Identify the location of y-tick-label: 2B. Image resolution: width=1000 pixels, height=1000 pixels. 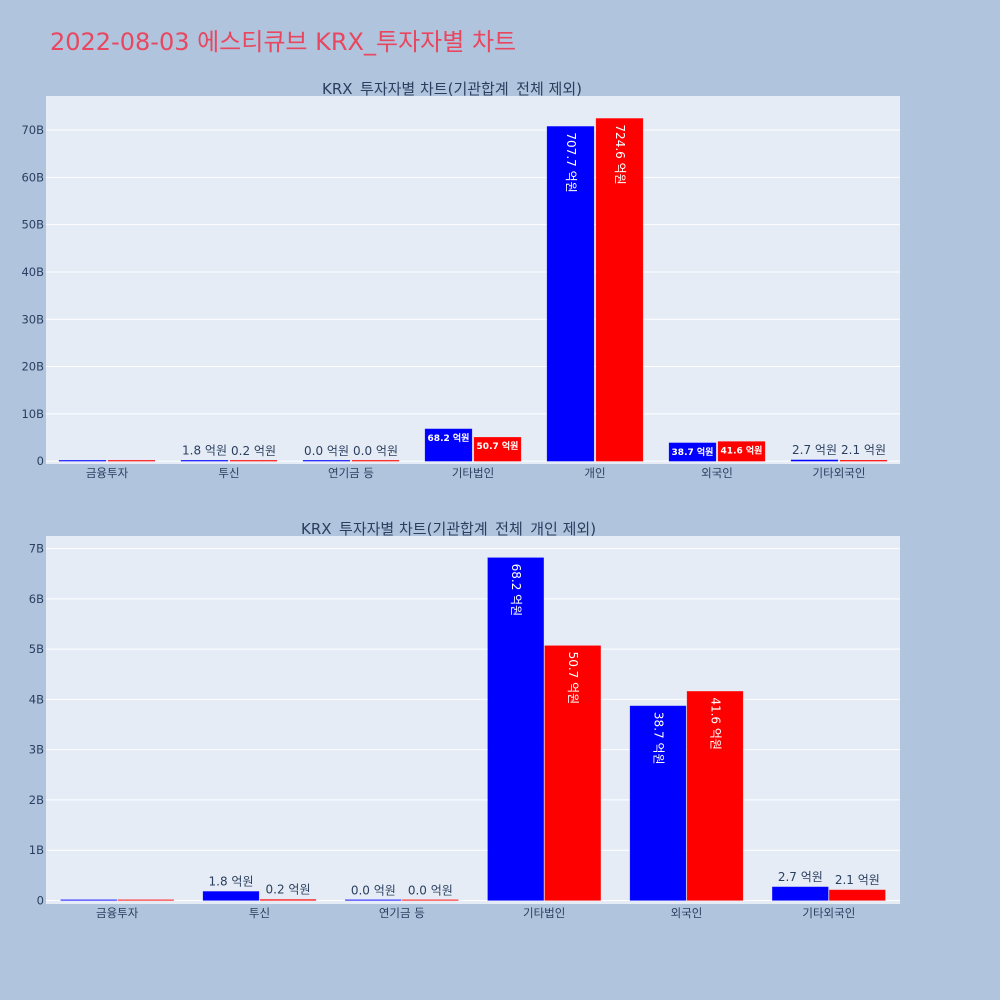
(36, 800).